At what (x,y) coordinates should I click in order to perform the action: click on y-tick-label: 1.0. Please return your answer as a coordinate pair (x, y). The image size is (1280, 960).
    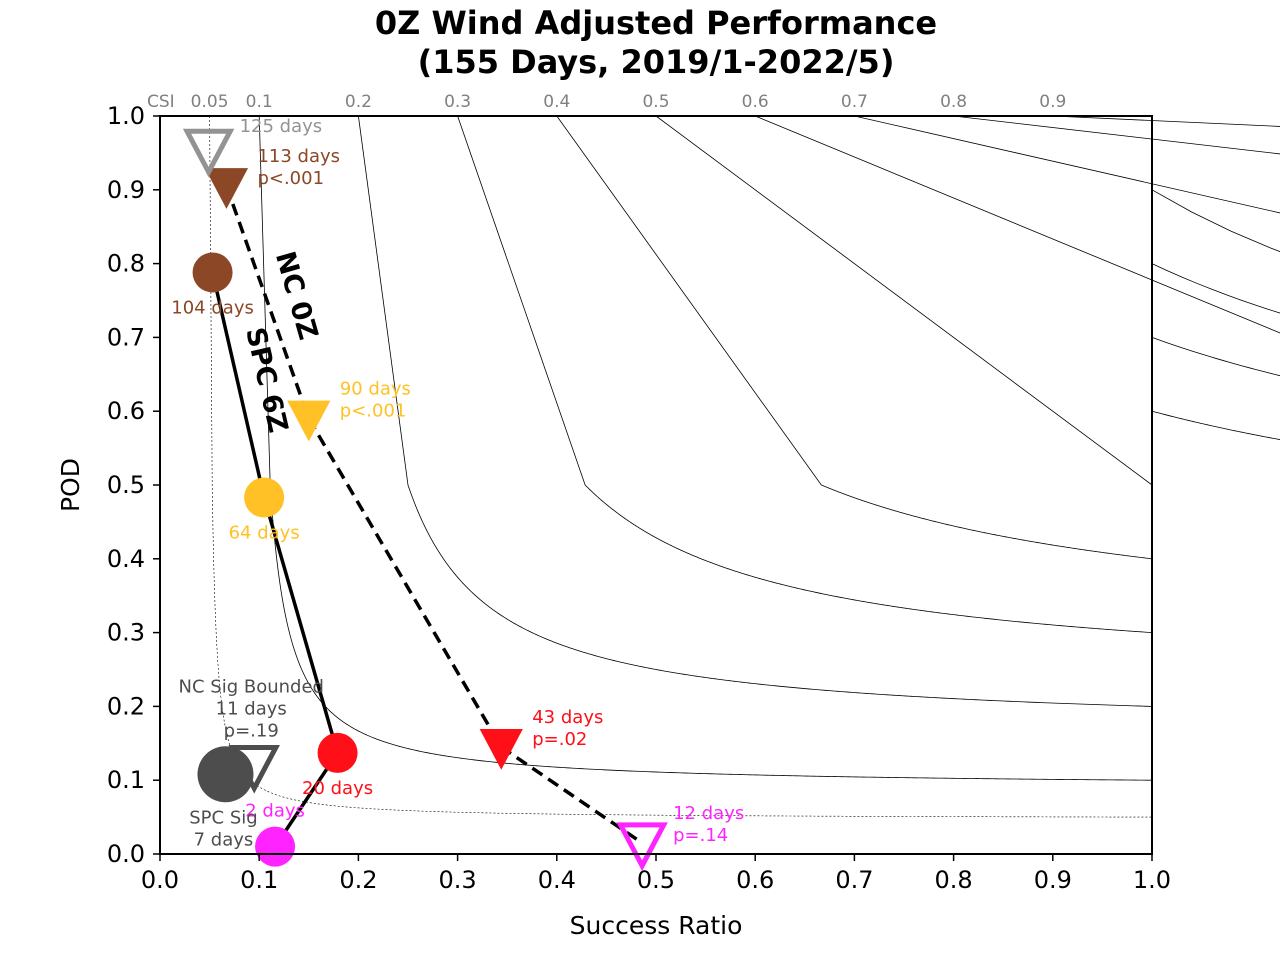
    Looking at the image, I should click on (126, 116).